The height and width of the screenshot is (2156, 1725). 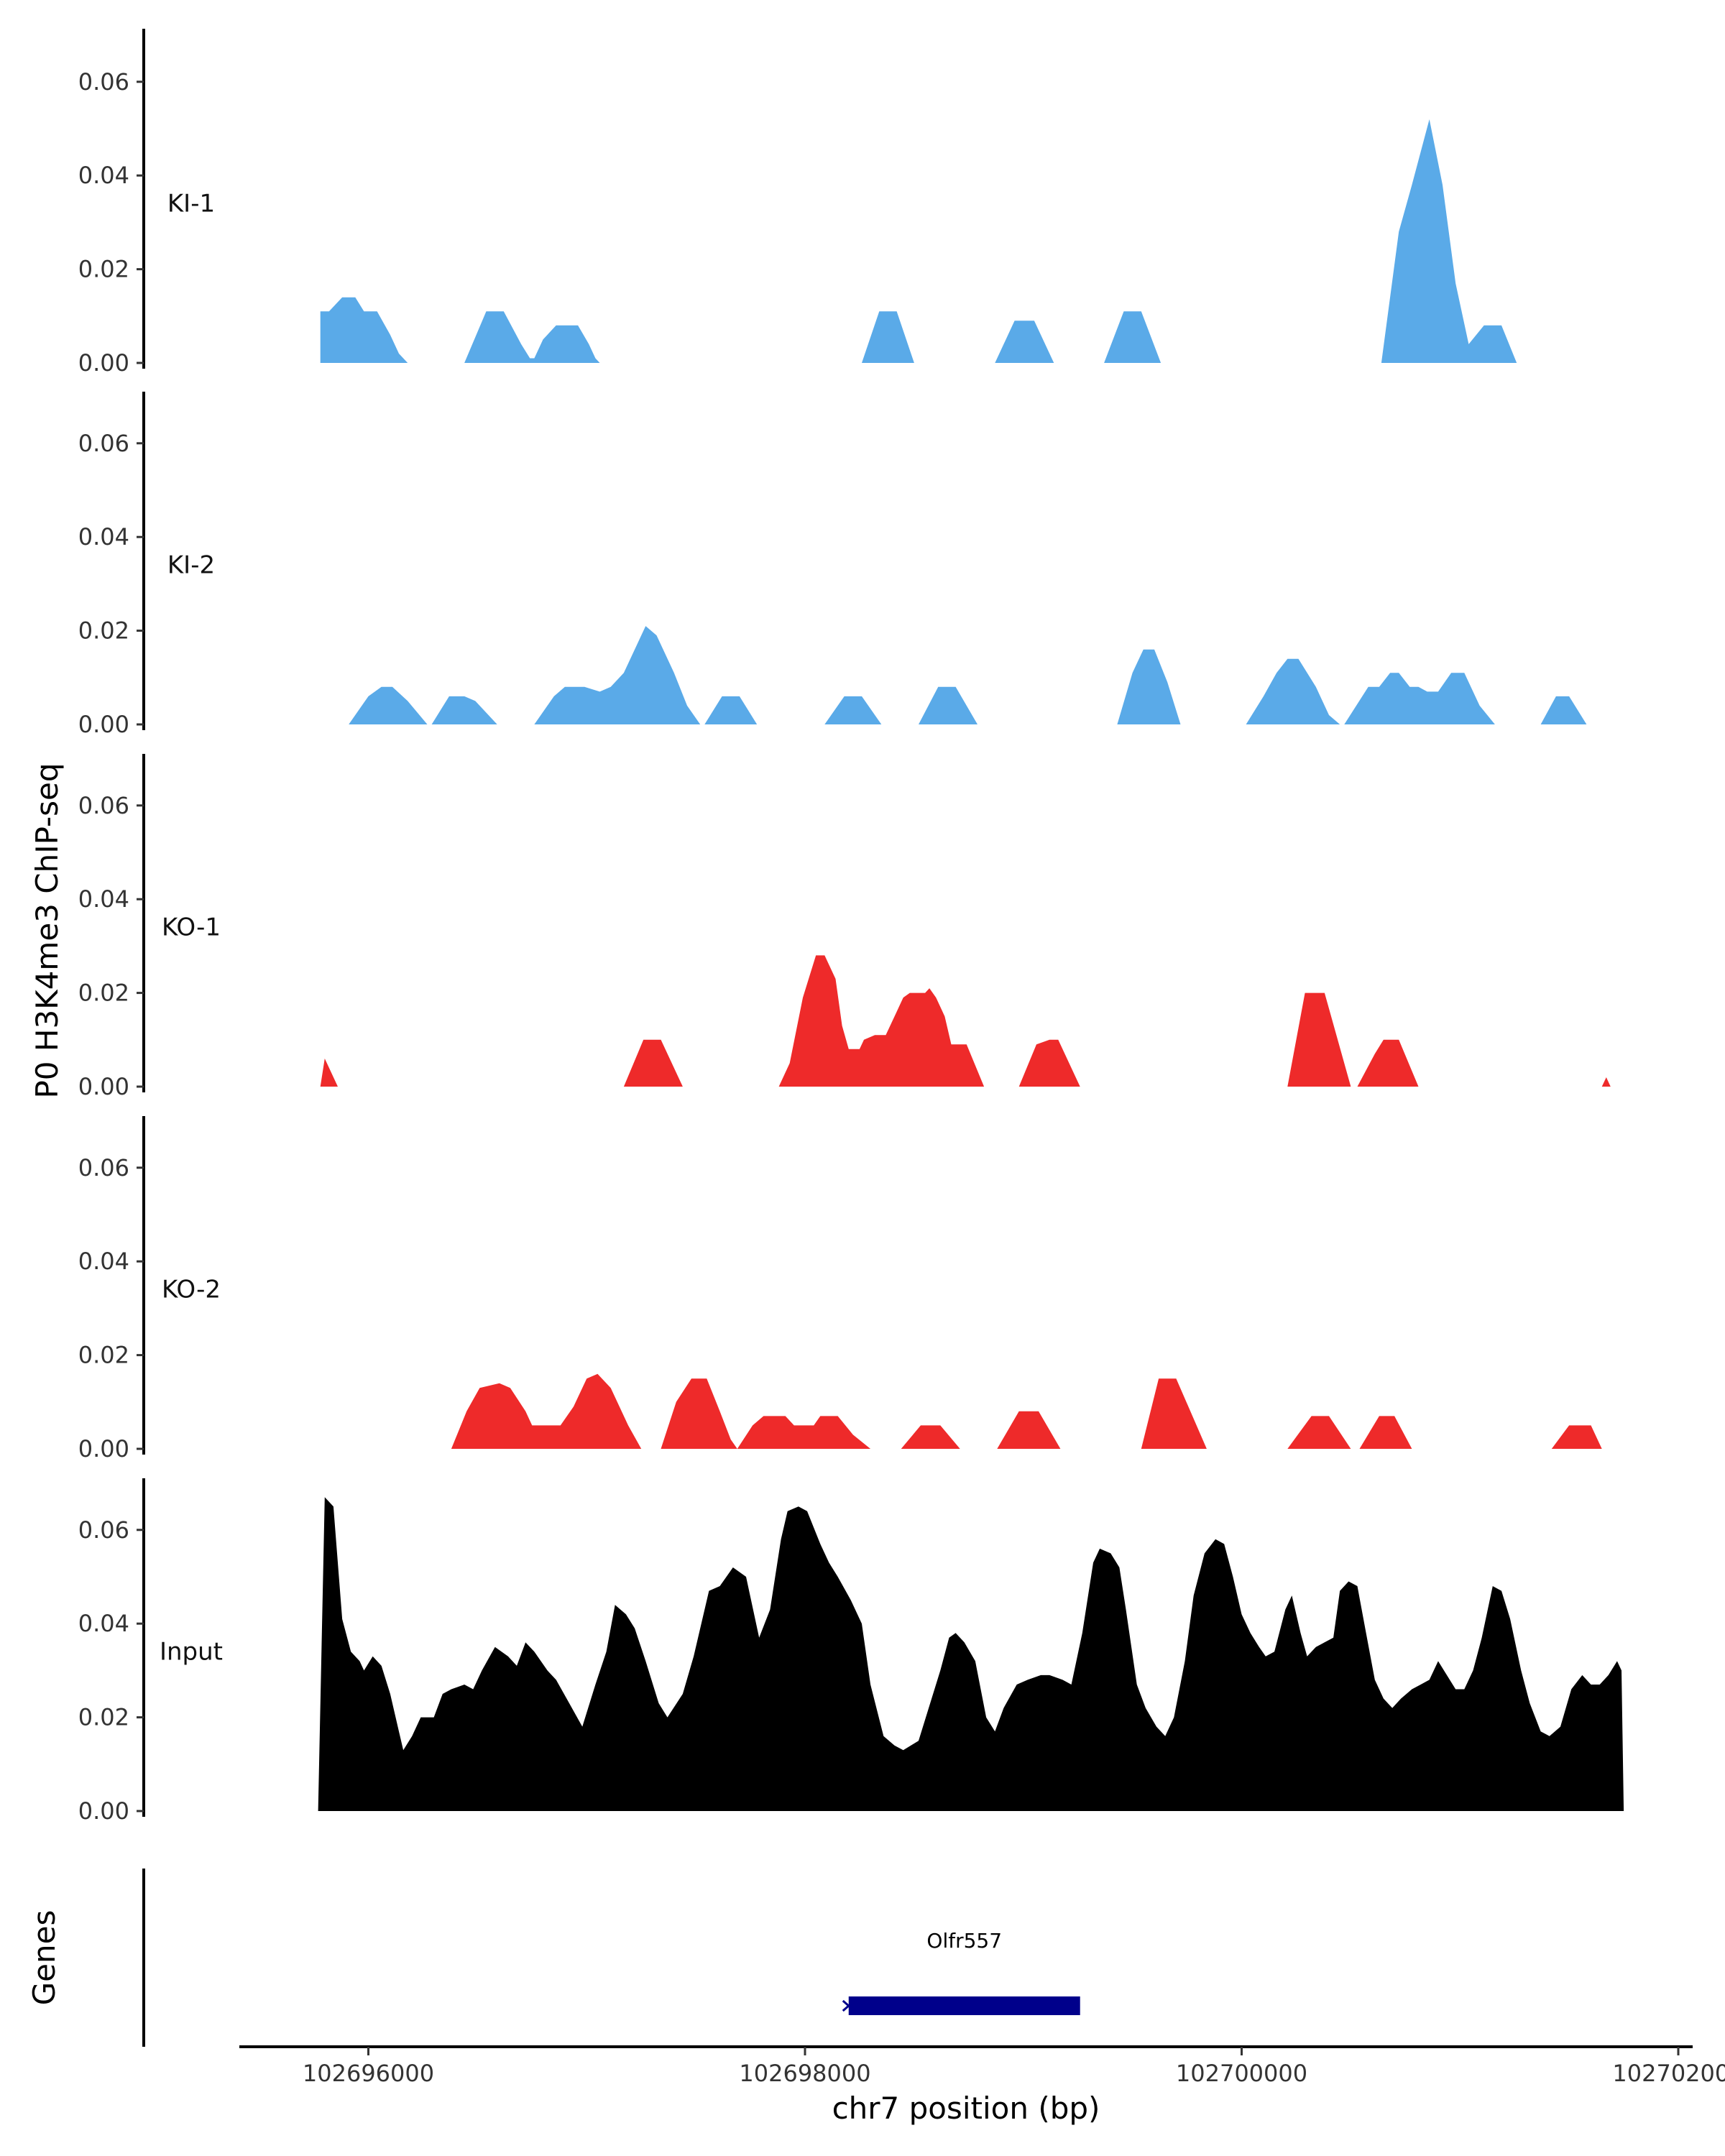 I want to click on strand-arrow-icon, so click(x=846, y=2005).